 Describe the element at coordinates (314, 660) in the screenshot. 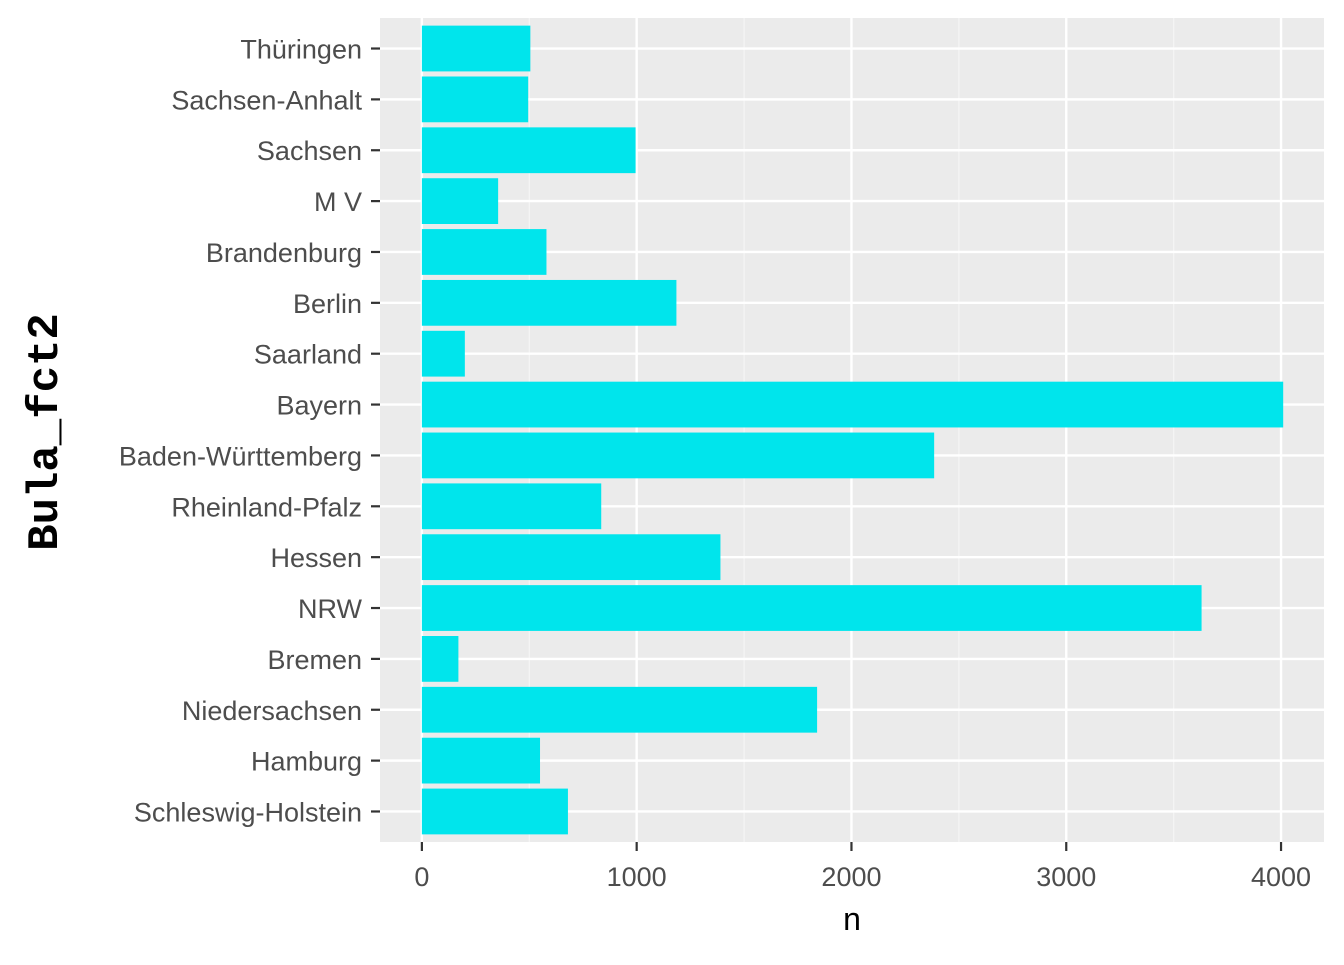

I see `y-tick-label: Bremen` at that location.